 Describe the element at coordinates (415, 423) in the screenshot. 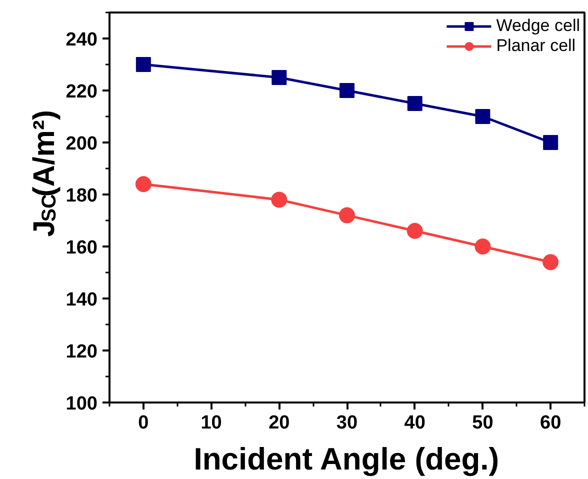

I see `x-tick-label: 40` at that location.